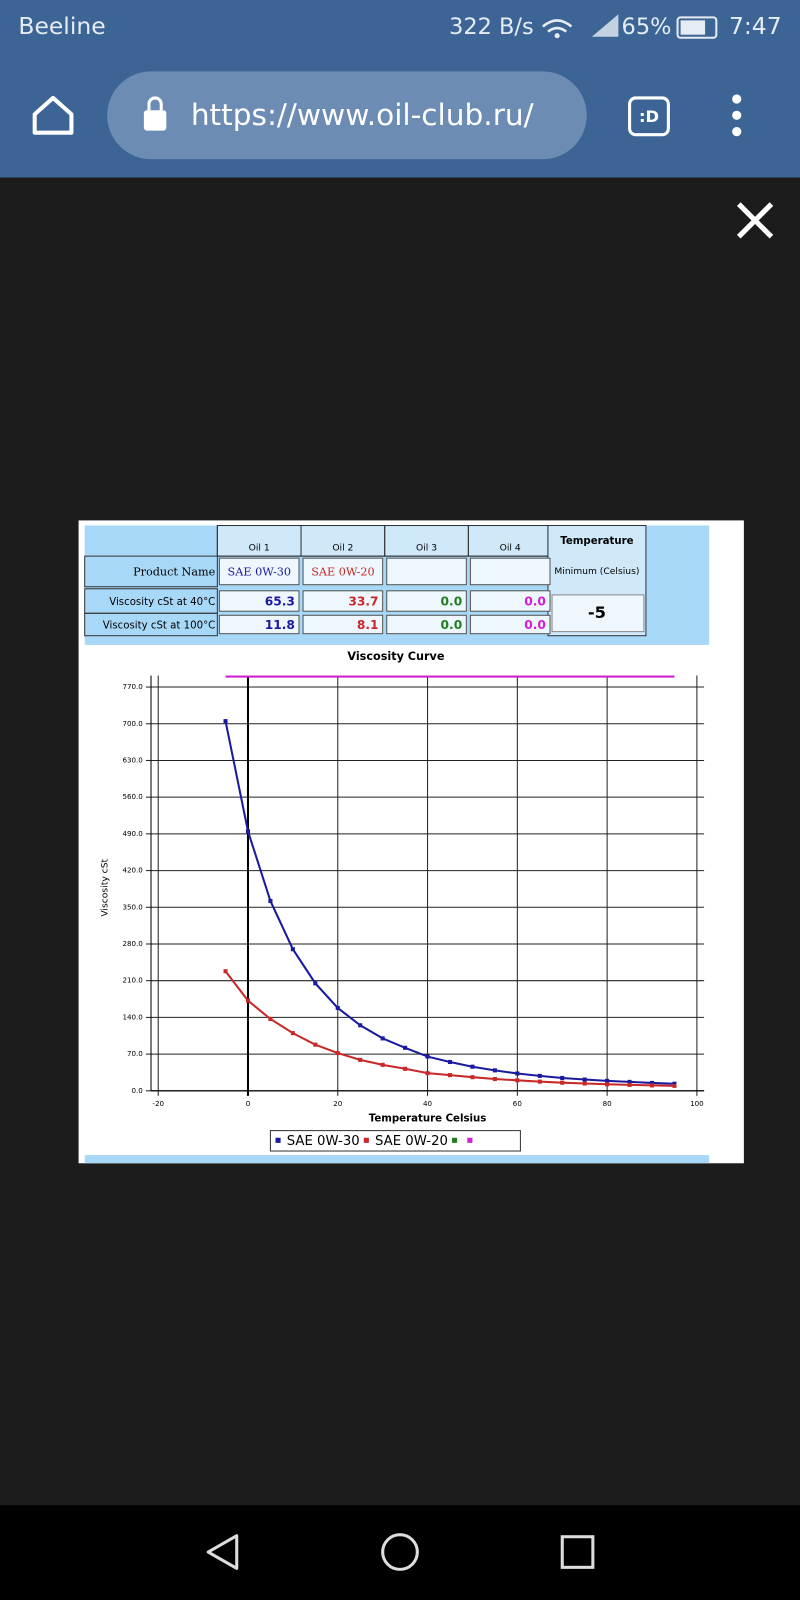 Image resolution: width=800 pixels, height=1600 pixels. What do you see at coordinates (491, 27) in the screenshot?
I see `net-speed: 322 B/s` at bounding box center [491, 27].